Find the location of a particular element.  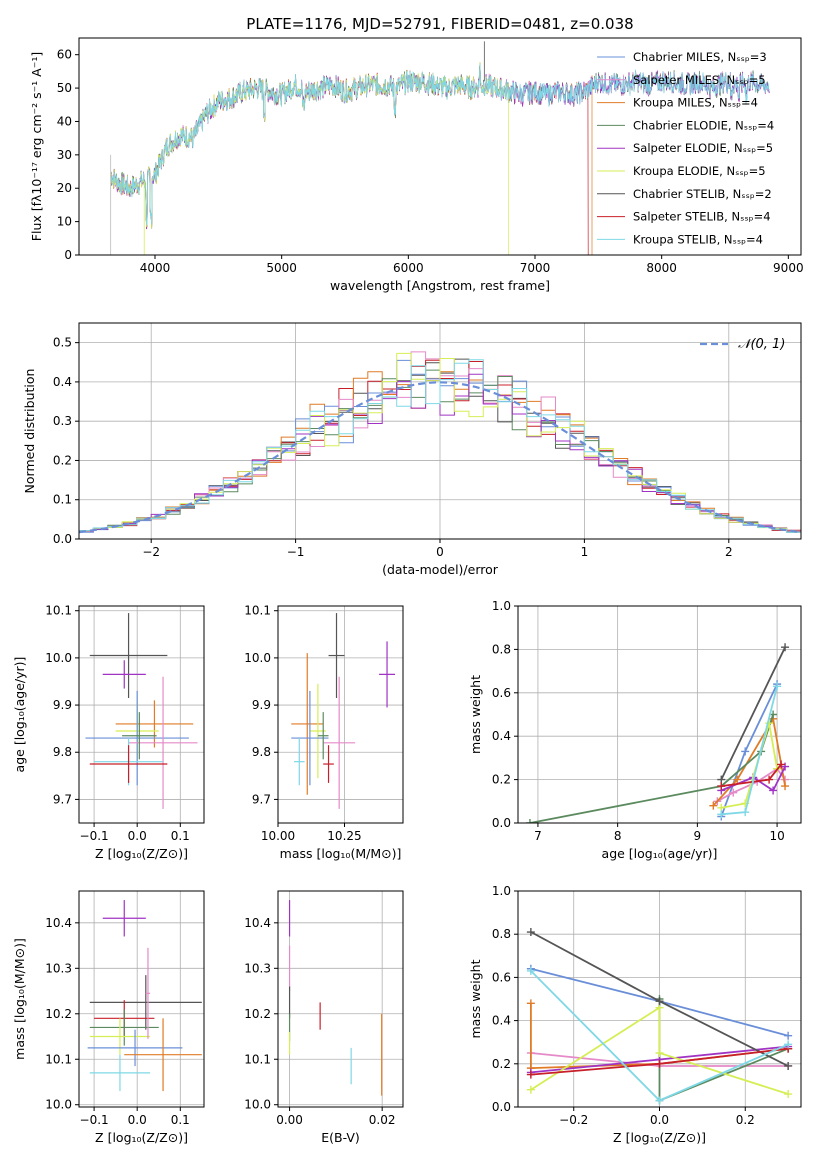

x-tick-label: 6000 is located at coordinates (408, 268).